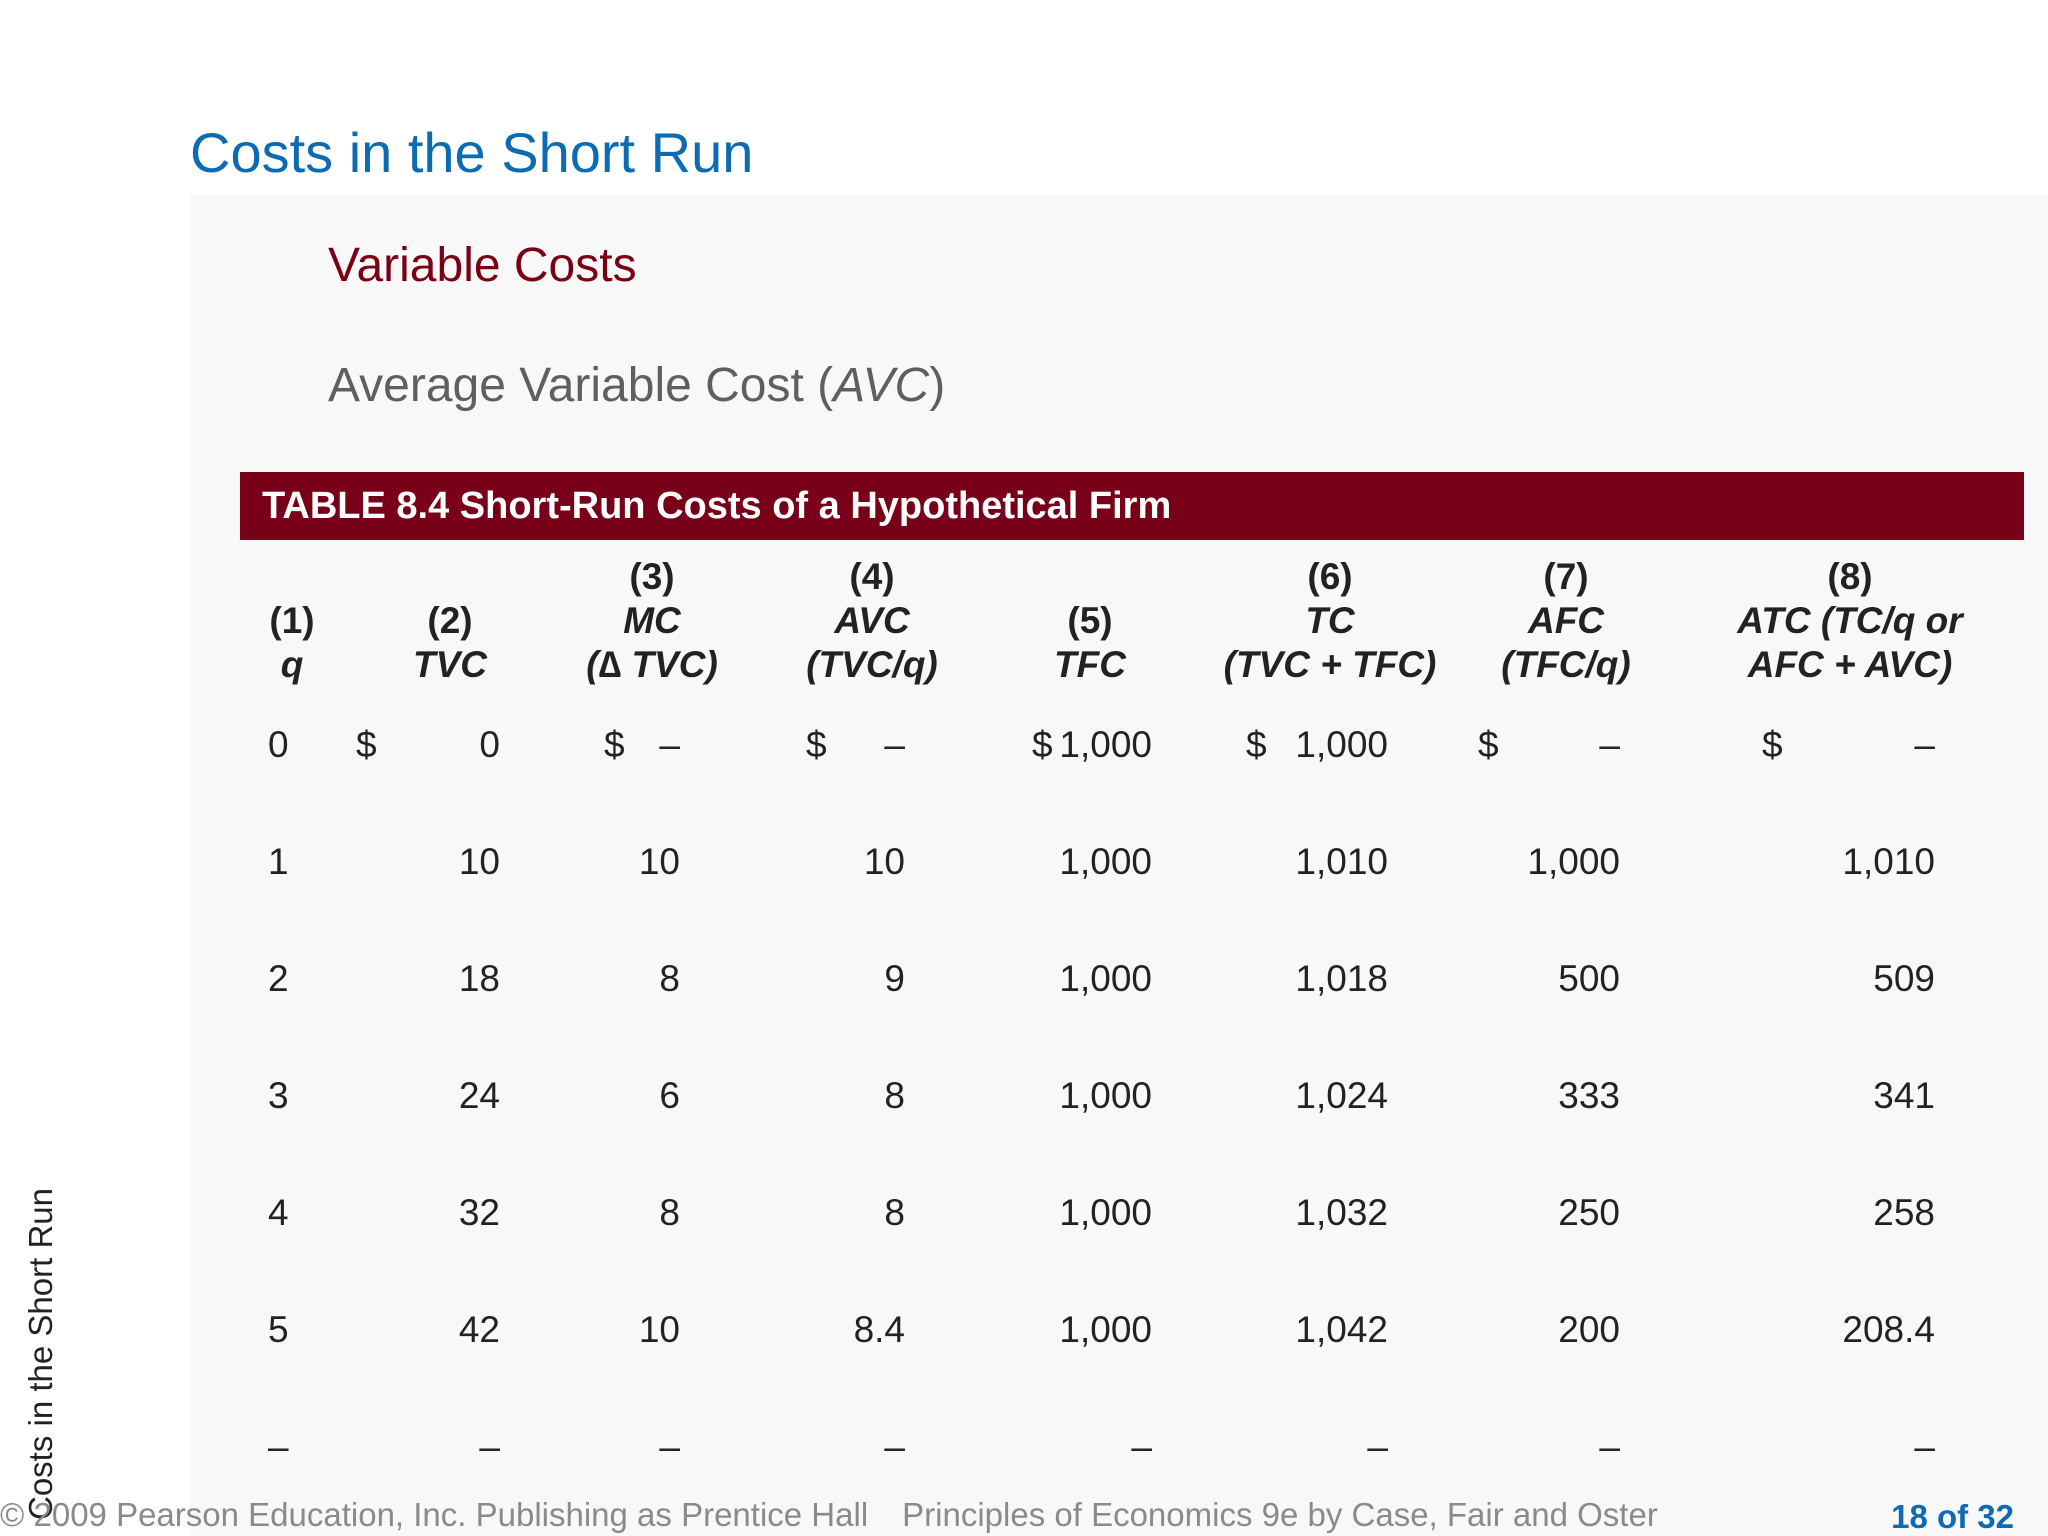  I want to click on table-cell: 1,018, so click(1341, 978).